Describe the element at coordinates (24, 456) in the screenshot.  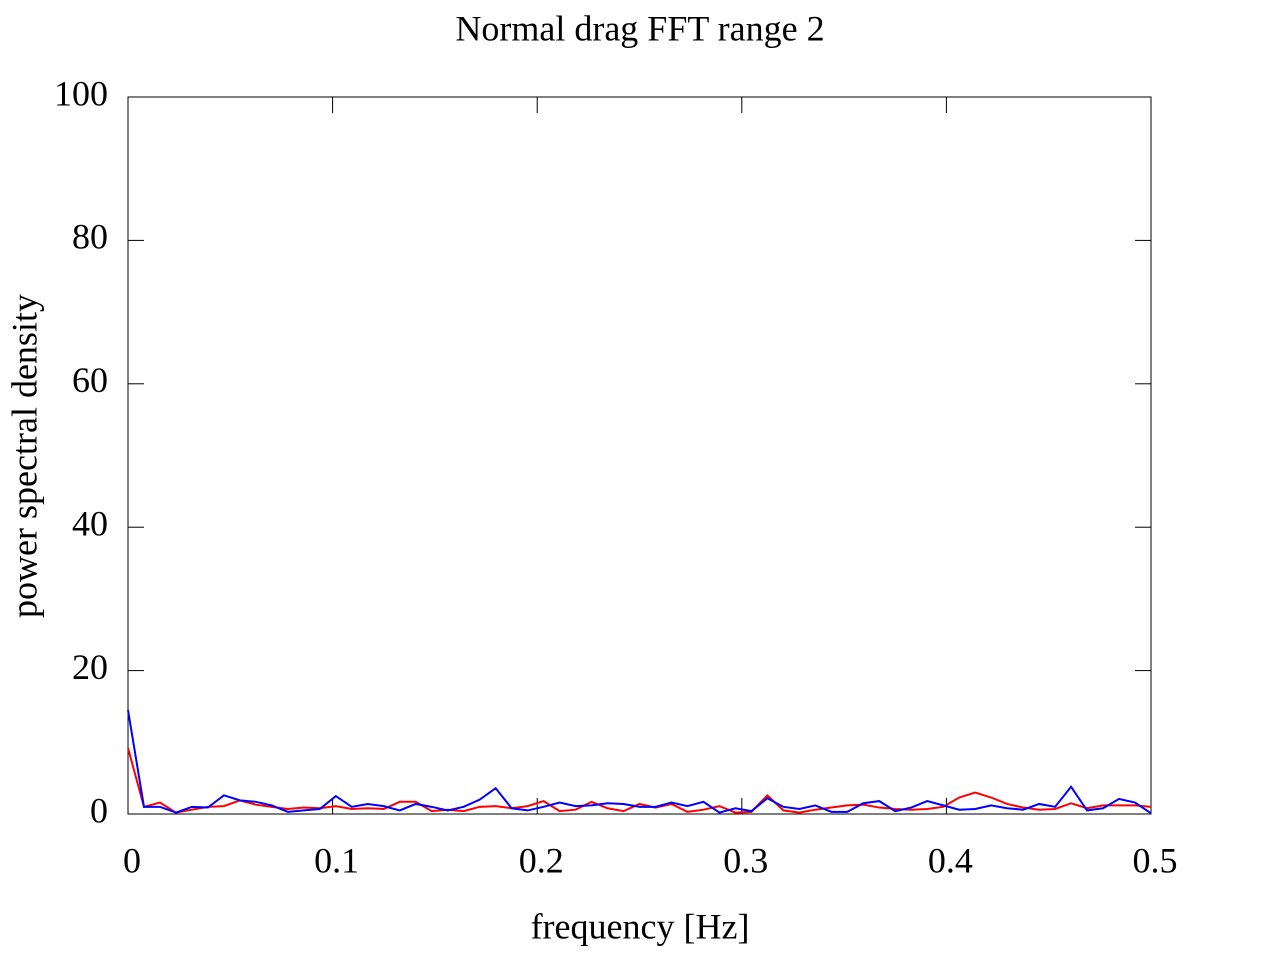
I see `y-axis-label: power spectral density` at that location.